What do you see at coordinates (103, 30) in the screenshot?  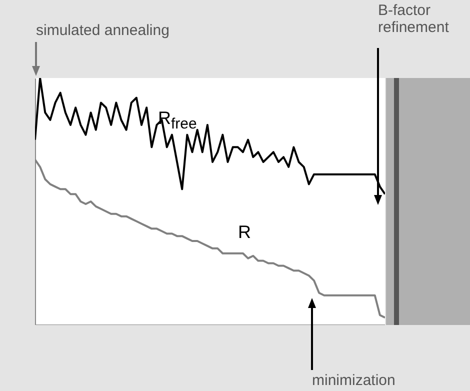 I see `text: simulated annealing` at bounding box center [103, 30].